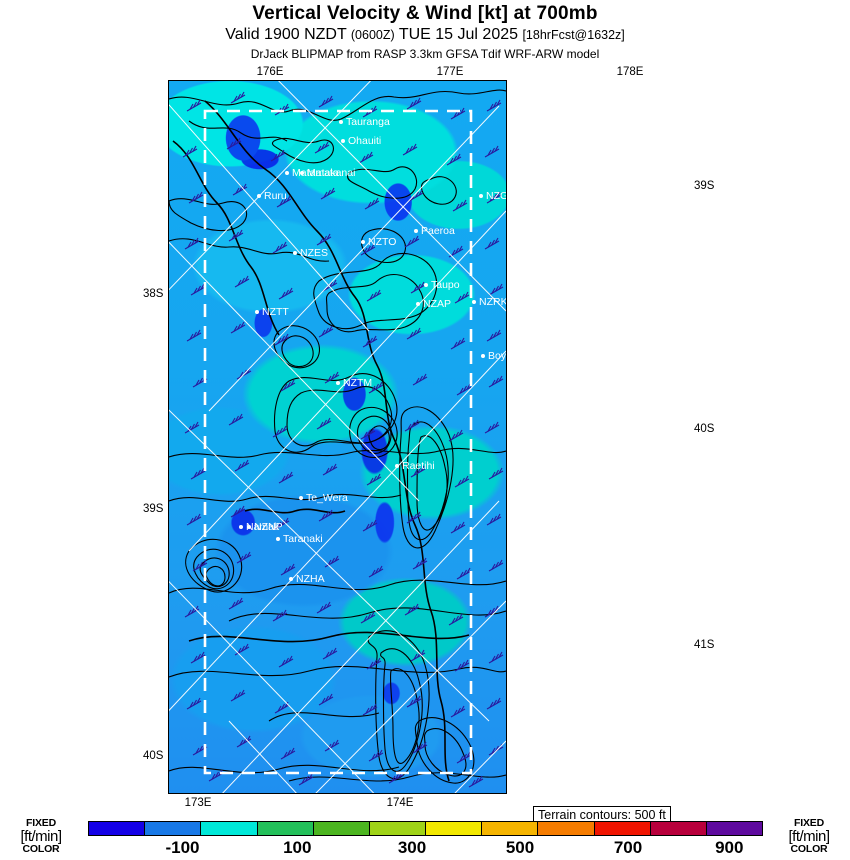 The height and width of the screenshot is (860, 850). What do you see at coordinates (275, 196) in the screenshot?
I see `place-name-text: Ruru` at bounding box center [275, 196].